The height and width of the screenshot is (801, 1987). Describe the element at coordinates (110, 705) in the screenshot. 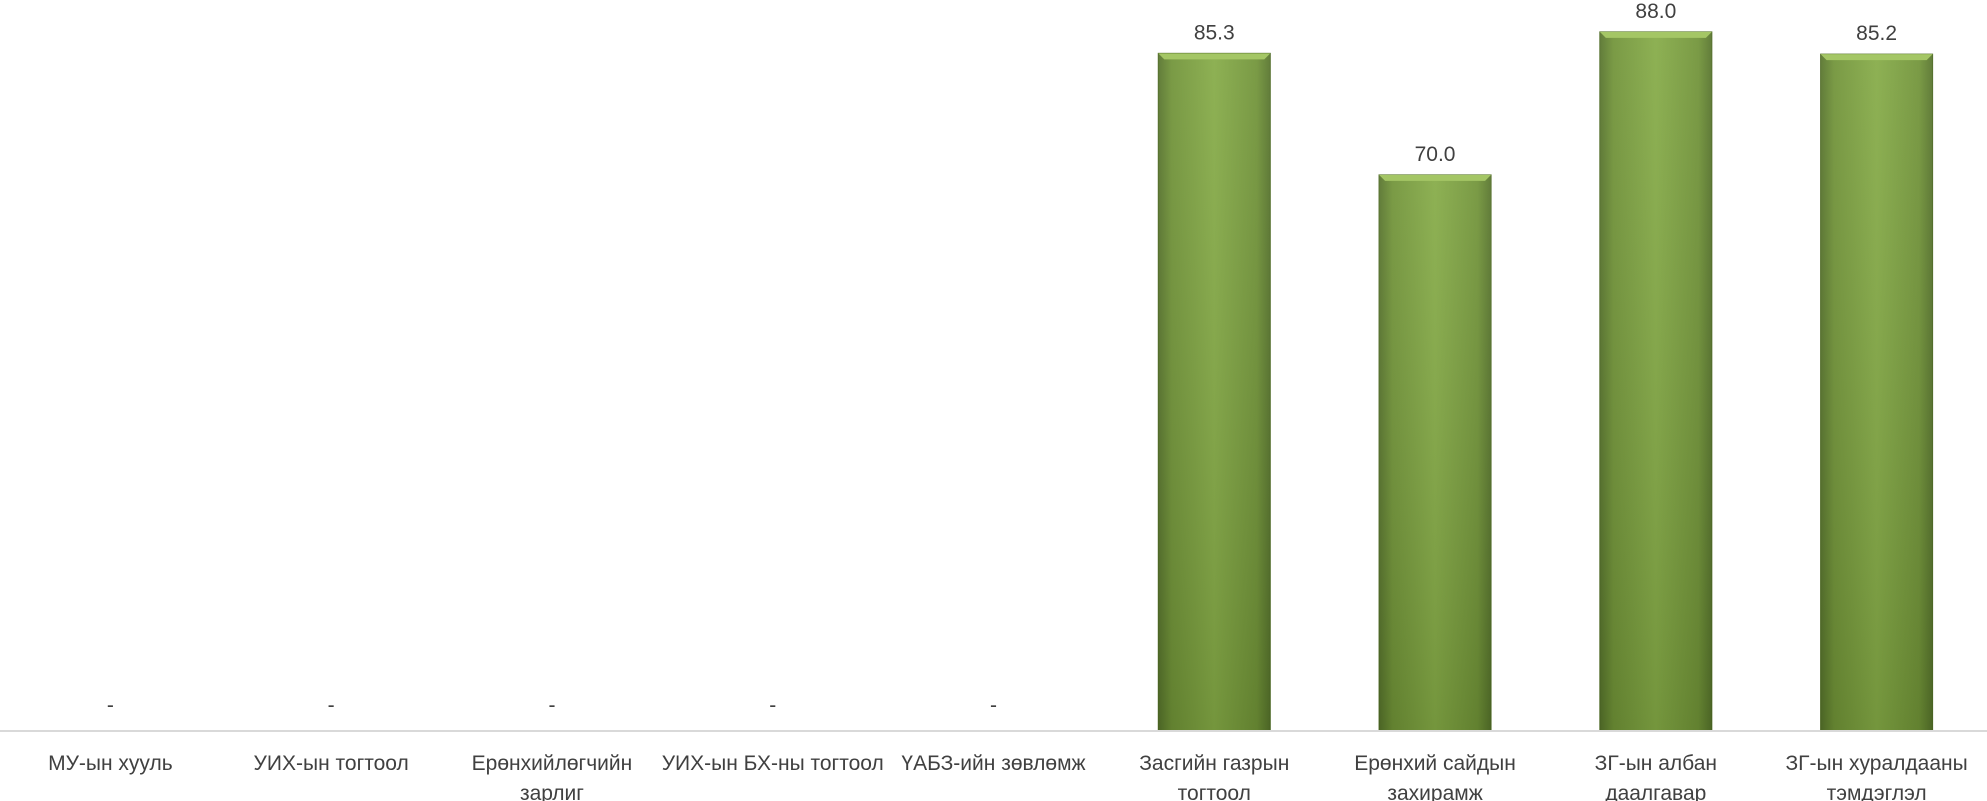

I see `data-label-1: -` at that location.